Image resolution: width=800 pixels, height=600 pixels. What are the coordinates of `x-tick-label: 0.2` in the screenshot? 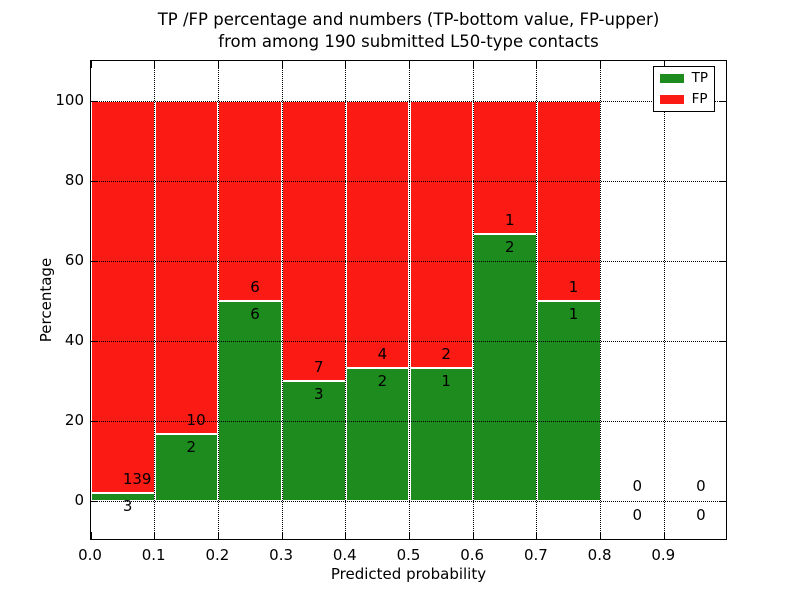 It's located at (217, 555).